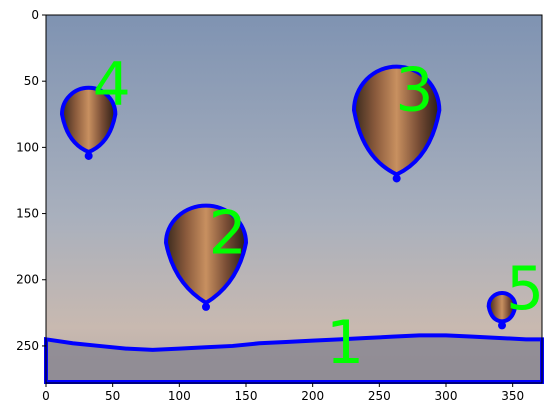 The image size is (550, 418). What do you see at coordinates (27, 280) in the screenshot?
I see `y-tick-label: 200` at bounding box center [27, 280].